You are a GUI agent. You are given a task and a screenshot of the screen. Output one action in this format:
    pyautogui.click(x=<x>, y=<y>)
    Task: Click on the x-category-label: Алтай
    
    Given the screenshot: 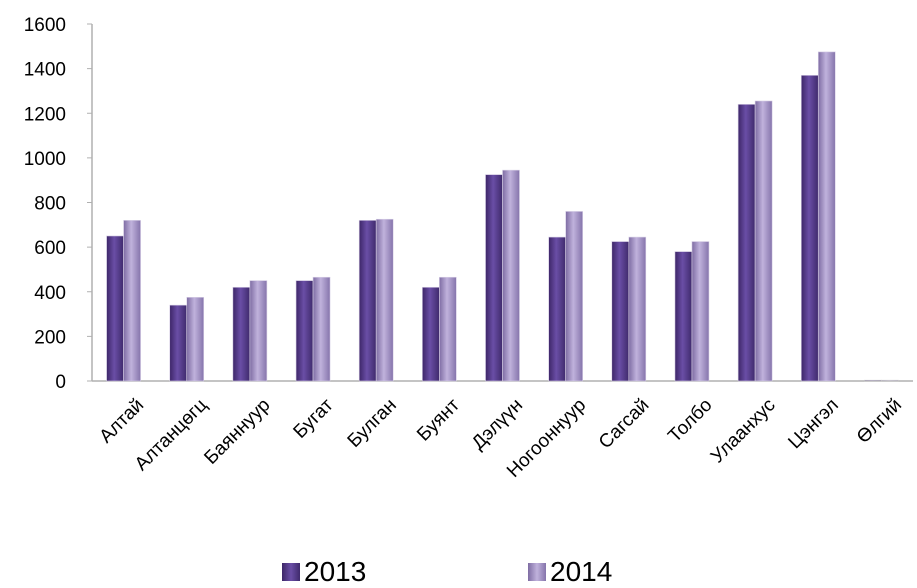 What is the action you would take?
    pyautogui.click(x=122, y=421)
    